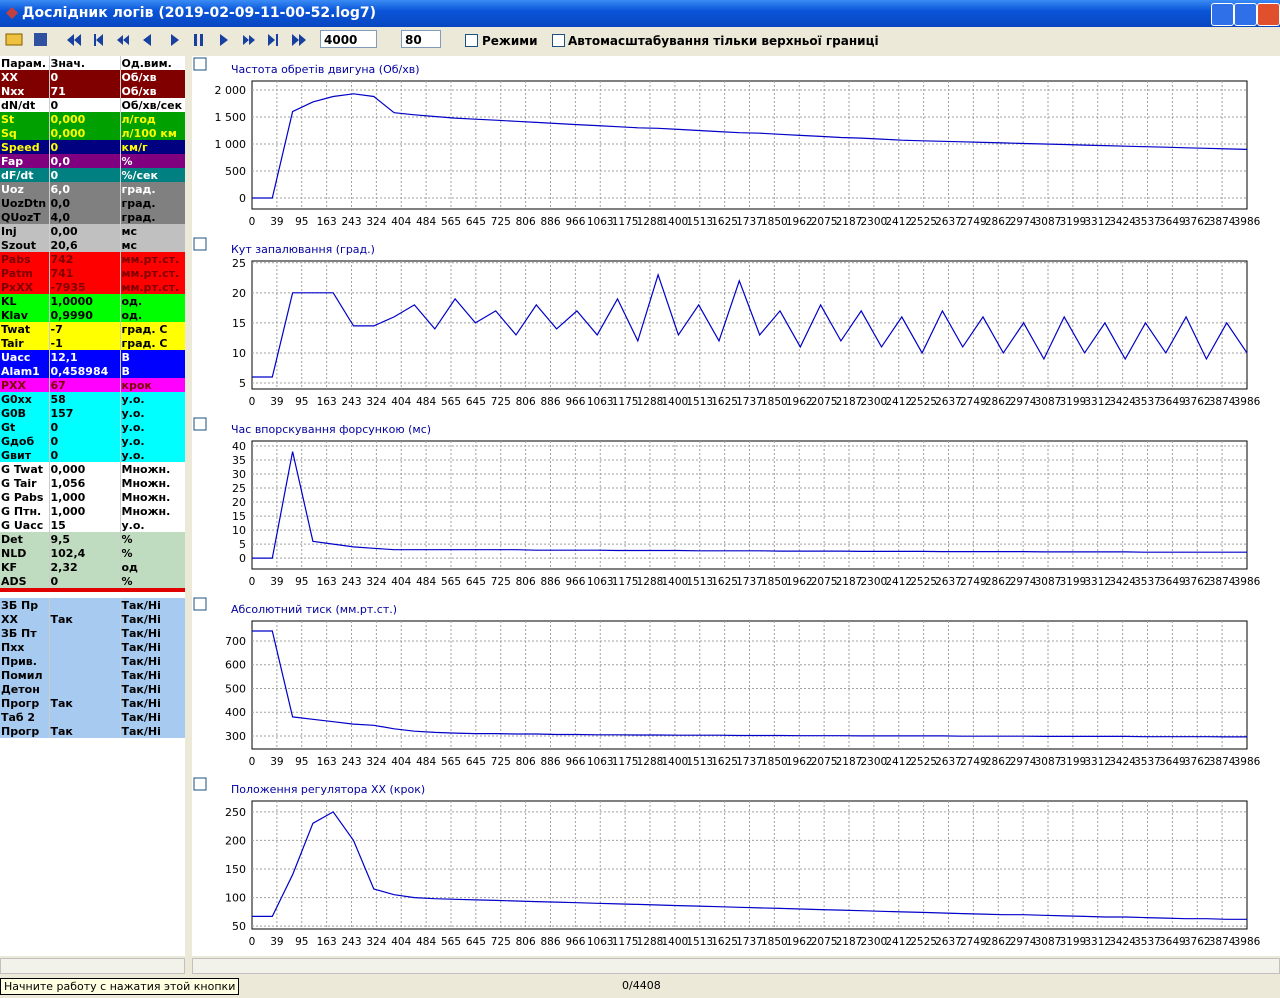 The image size is (1280, 998). Describe the element at coordinates (239, 446) in the screenshot. I see `y-tick-label: 40` at that location.